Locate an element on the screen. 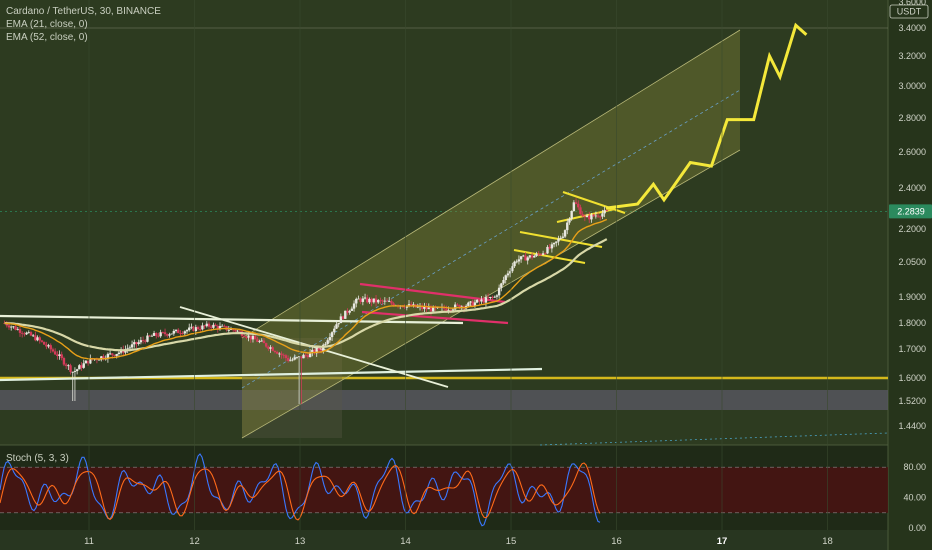 Image resolution: width=932 pixels, height=550 pixels. currency-badge-box is located at coordinates (909, 11).